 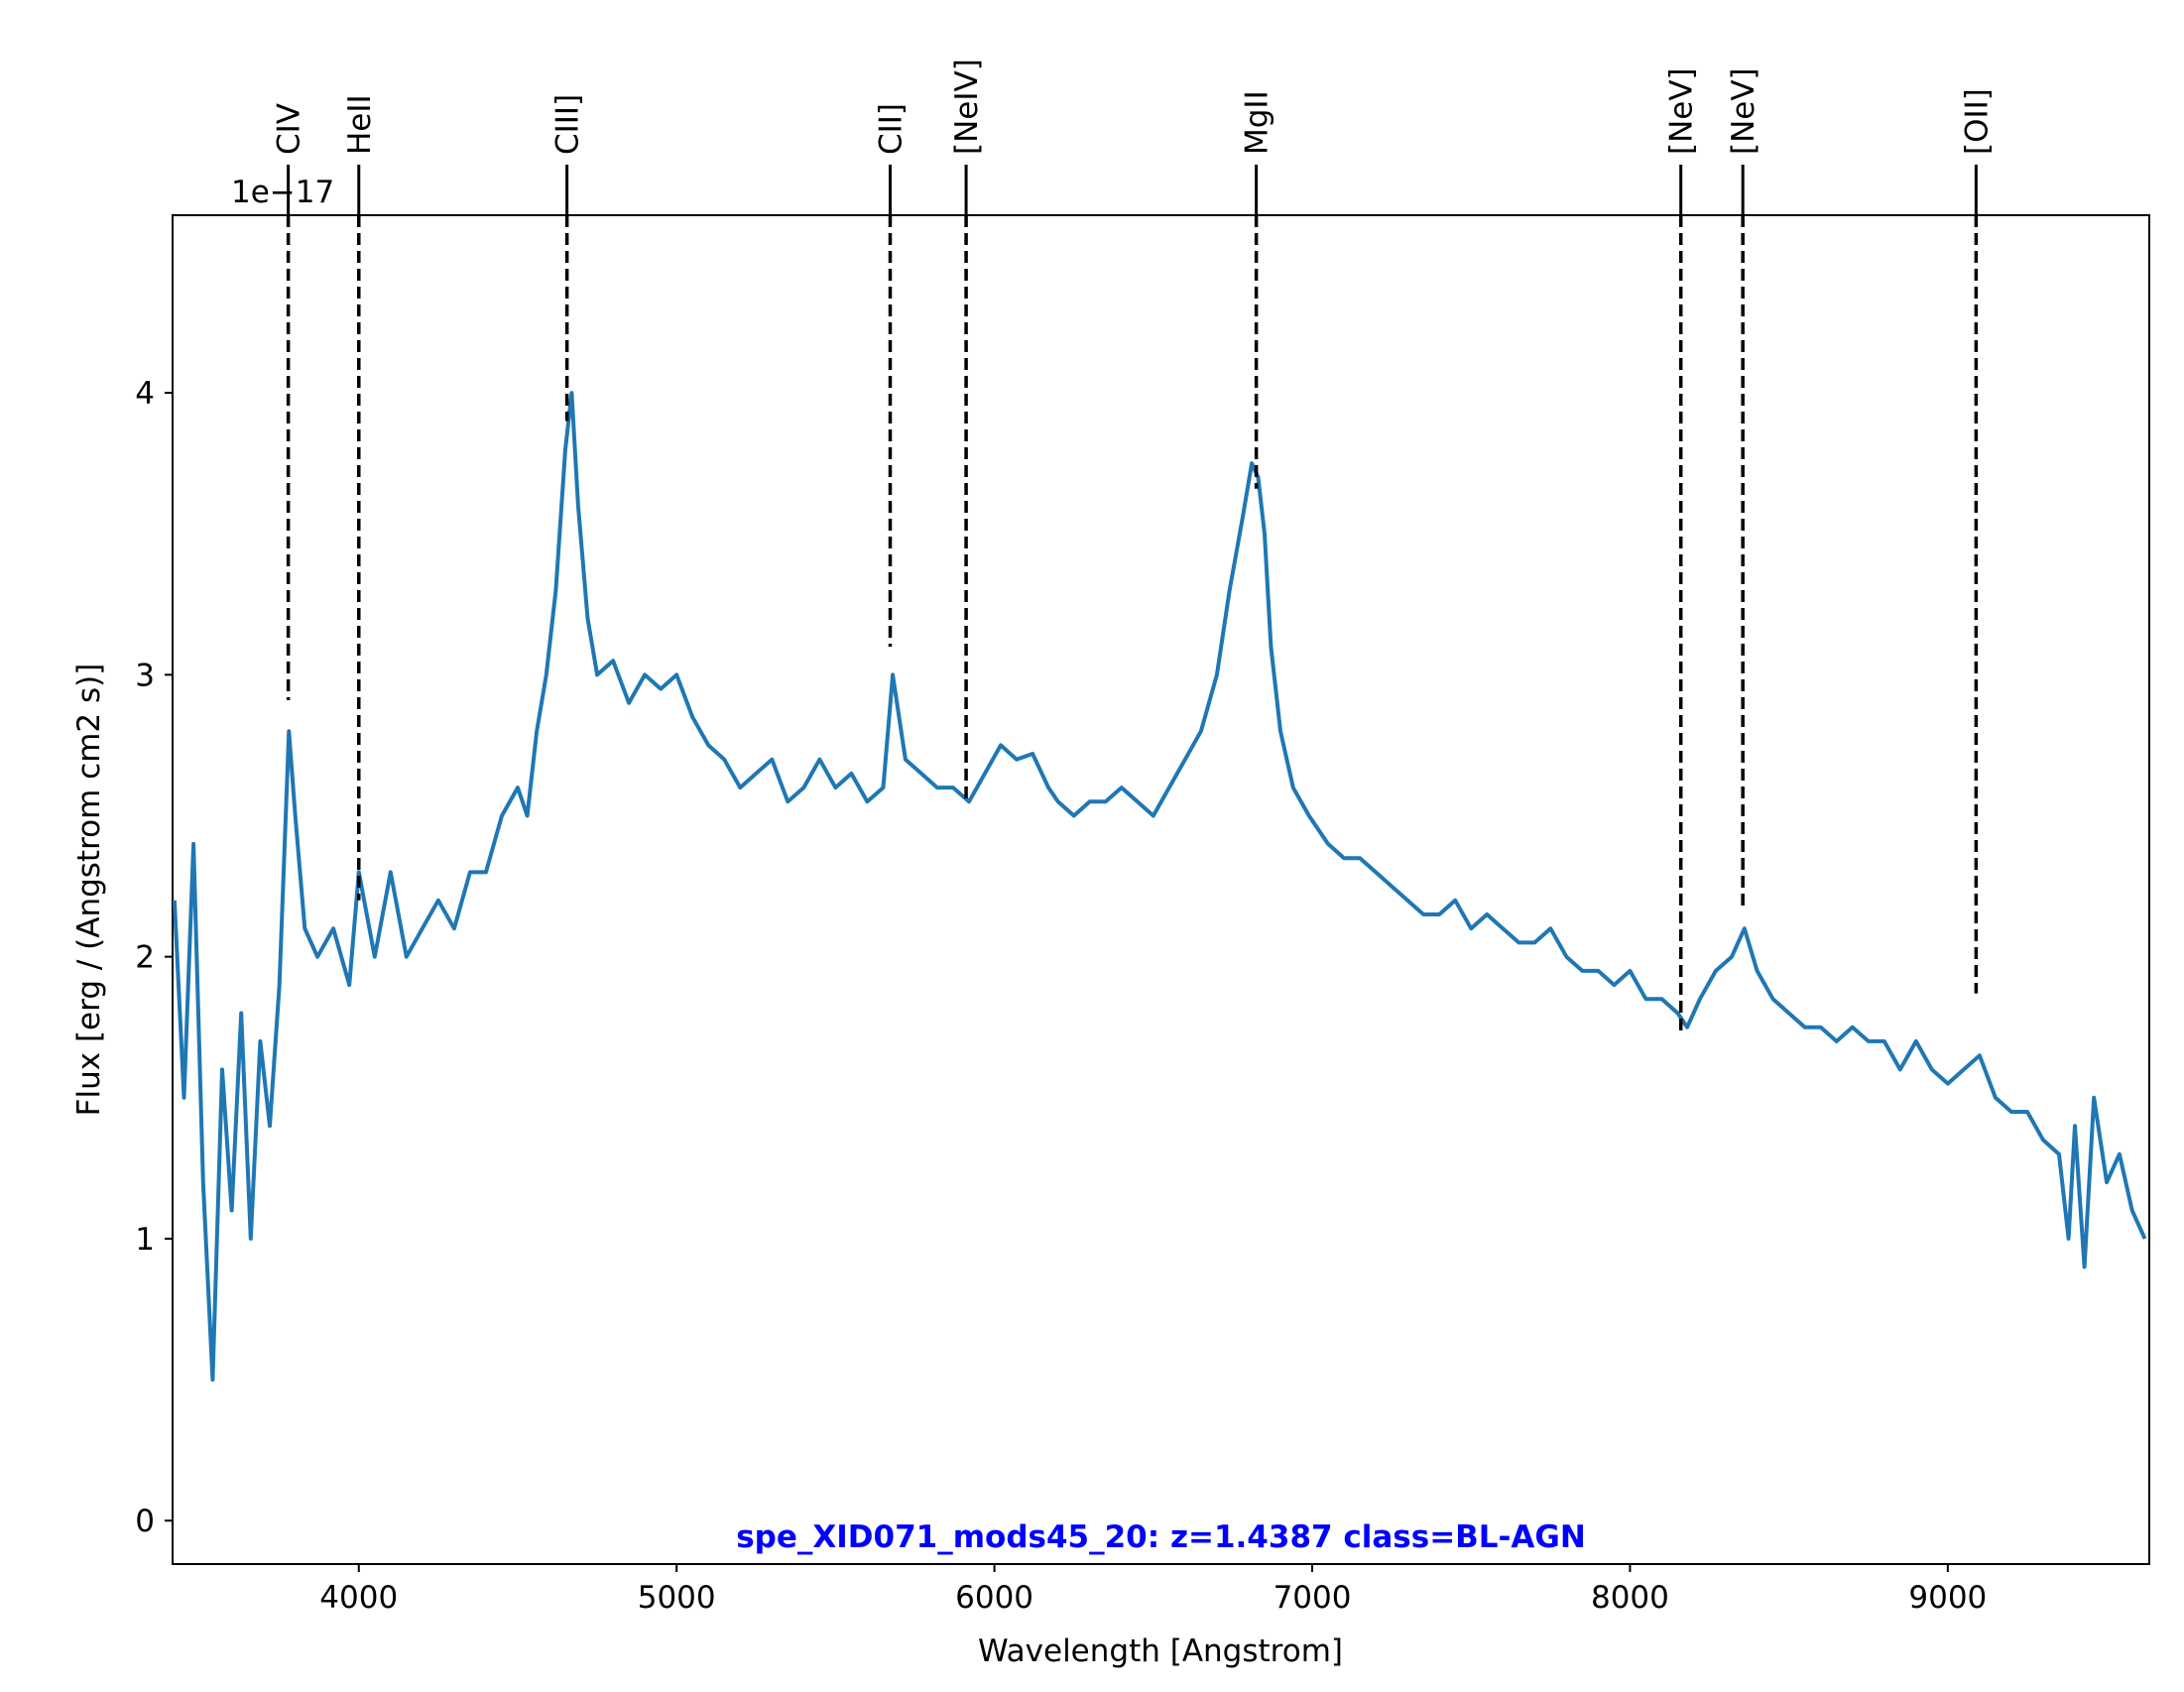 I want to click on line-label: CII], so click(x=892, y=129).